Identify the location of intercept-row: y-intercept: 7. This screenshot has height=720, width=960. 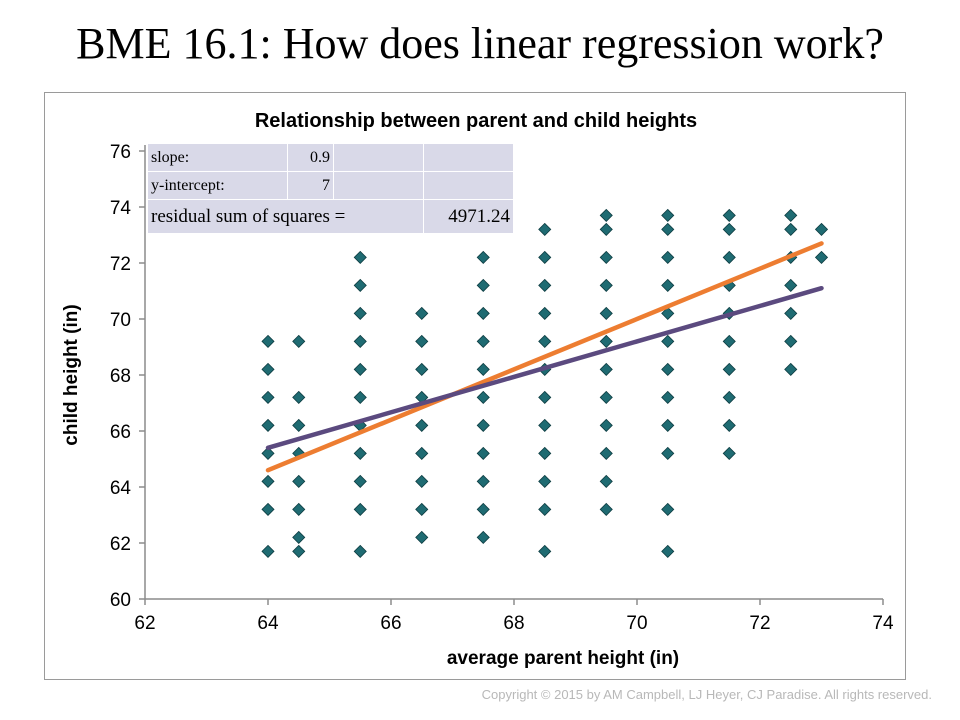
(330, 185).